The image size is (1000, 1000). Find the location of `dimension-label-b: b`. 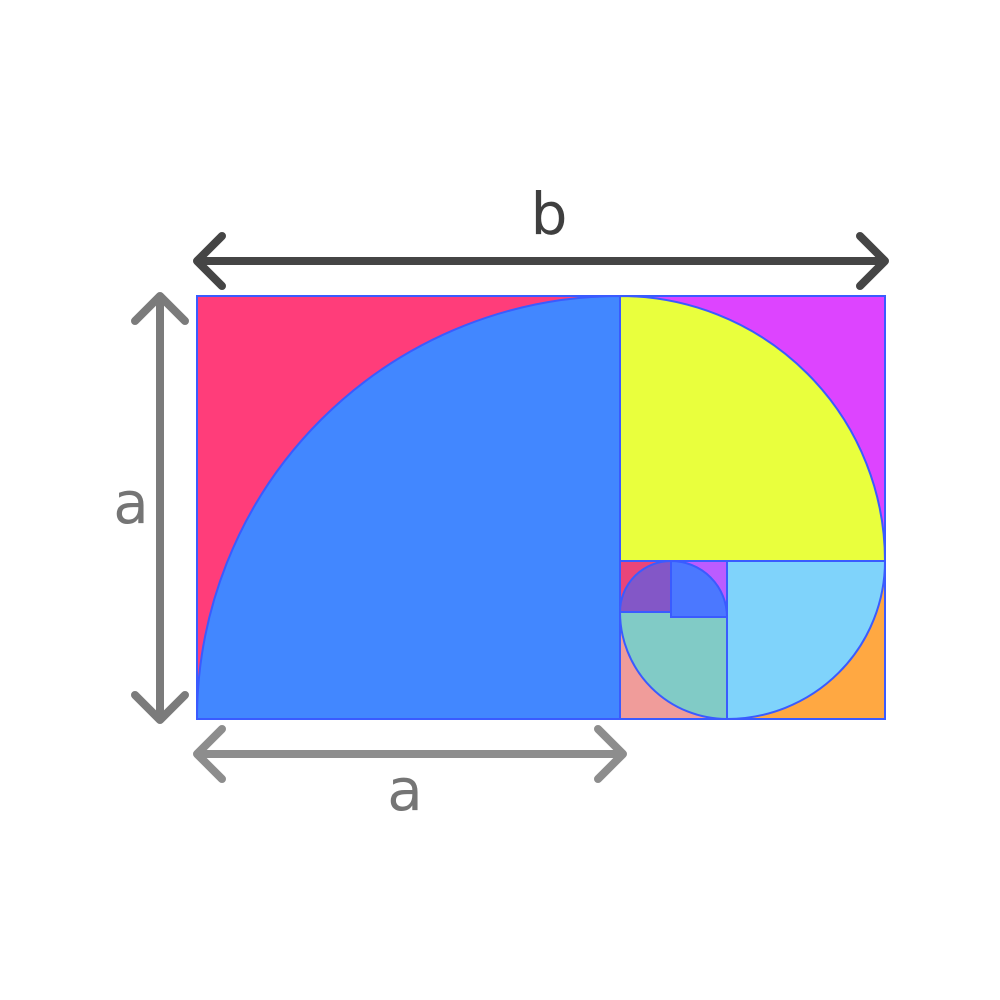

dimension-label-b: b is located at coordinates (549, 214).